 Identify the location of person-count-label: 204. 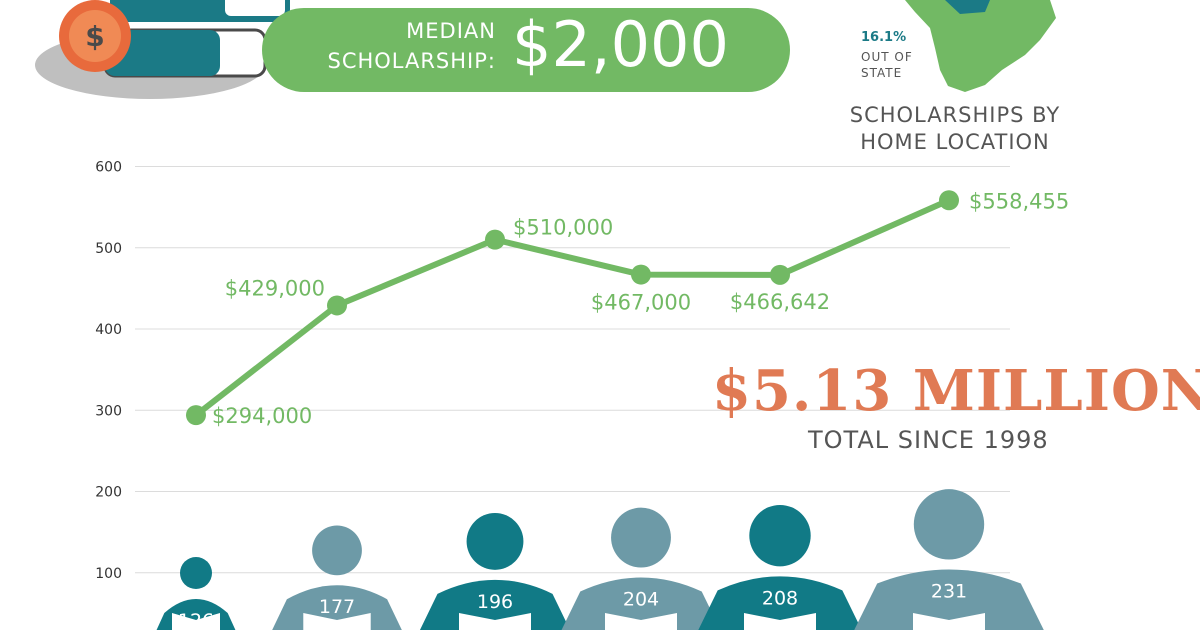
(641, 600).